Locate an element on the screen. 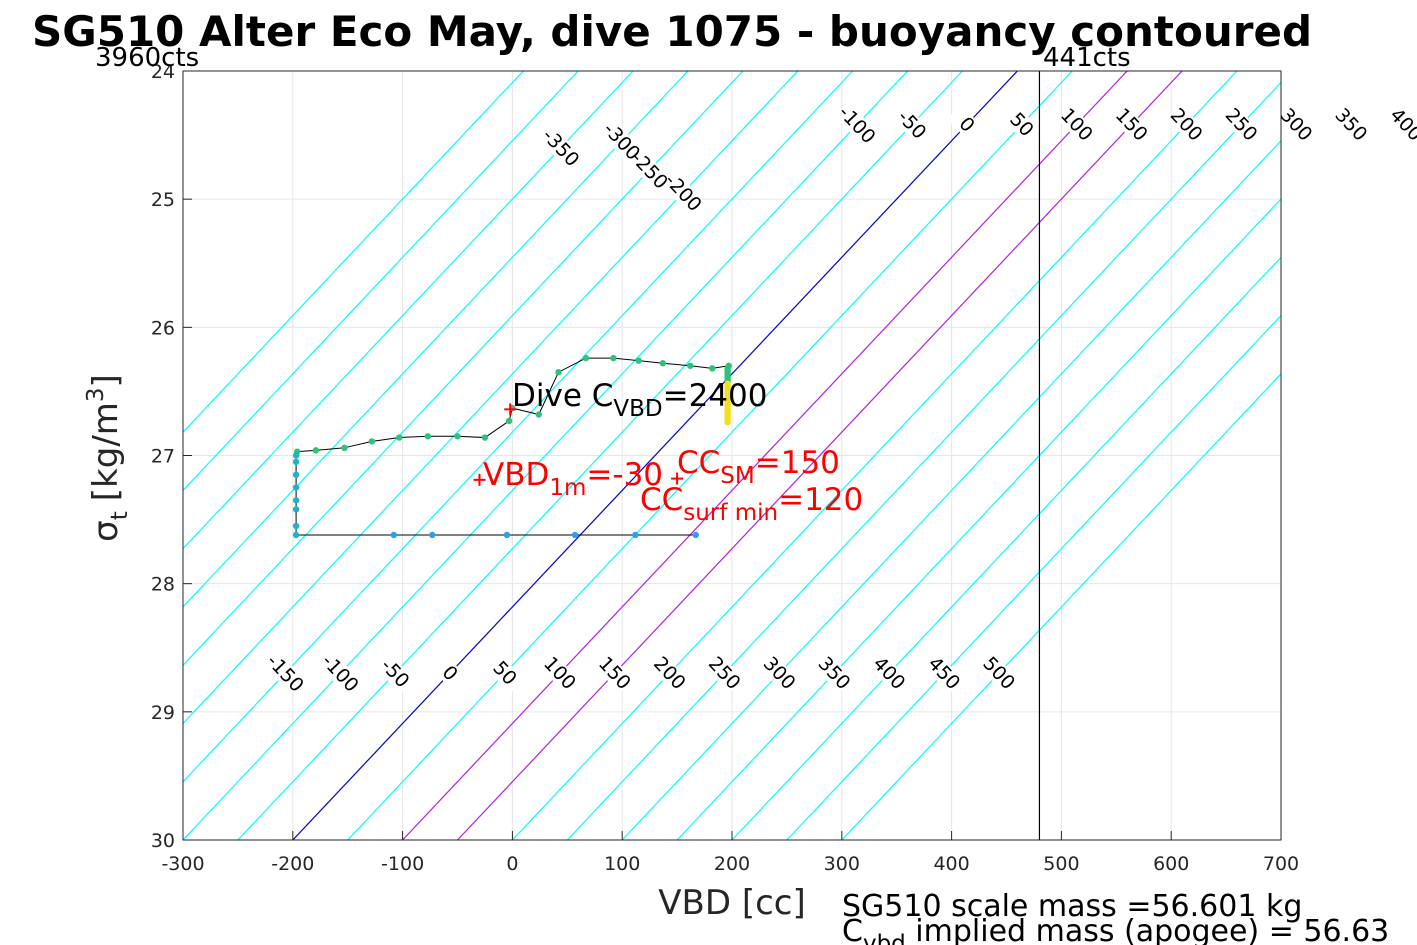  vbd-1m-sub: 1m is located at coordinates (567, 488).